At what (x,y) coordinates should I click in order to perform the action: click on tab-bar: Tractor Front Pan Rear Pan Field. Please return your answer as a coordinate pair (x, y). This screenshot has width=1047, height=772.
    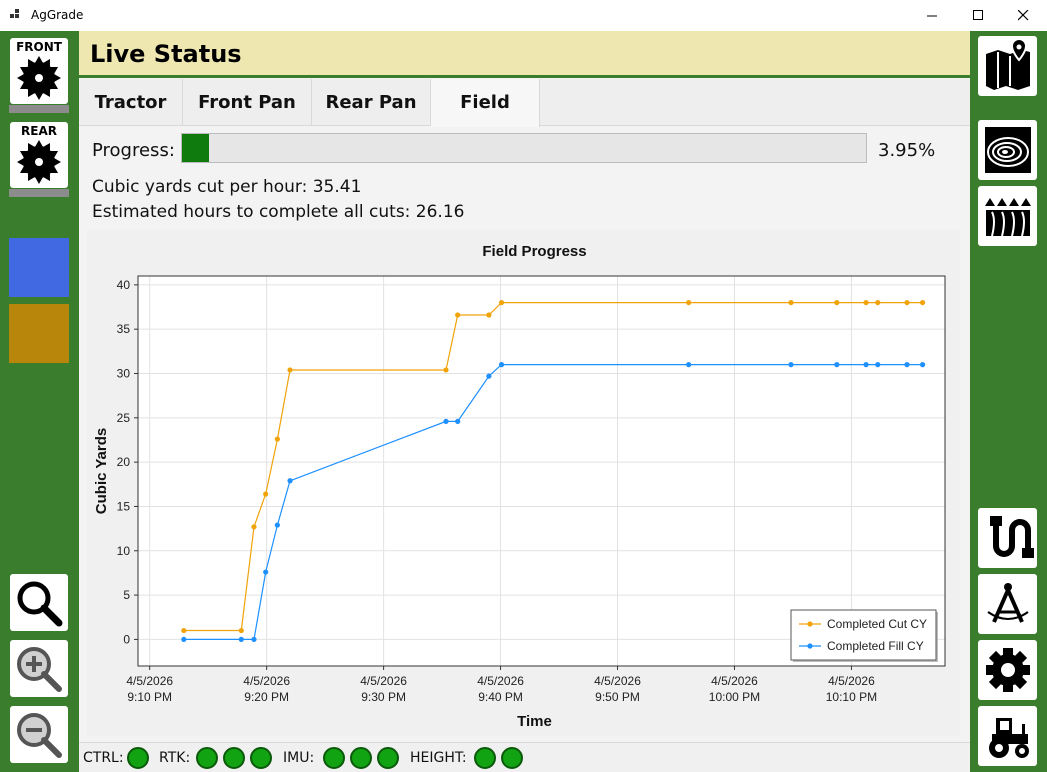
    Looking at the image, I should click on (524, 103).